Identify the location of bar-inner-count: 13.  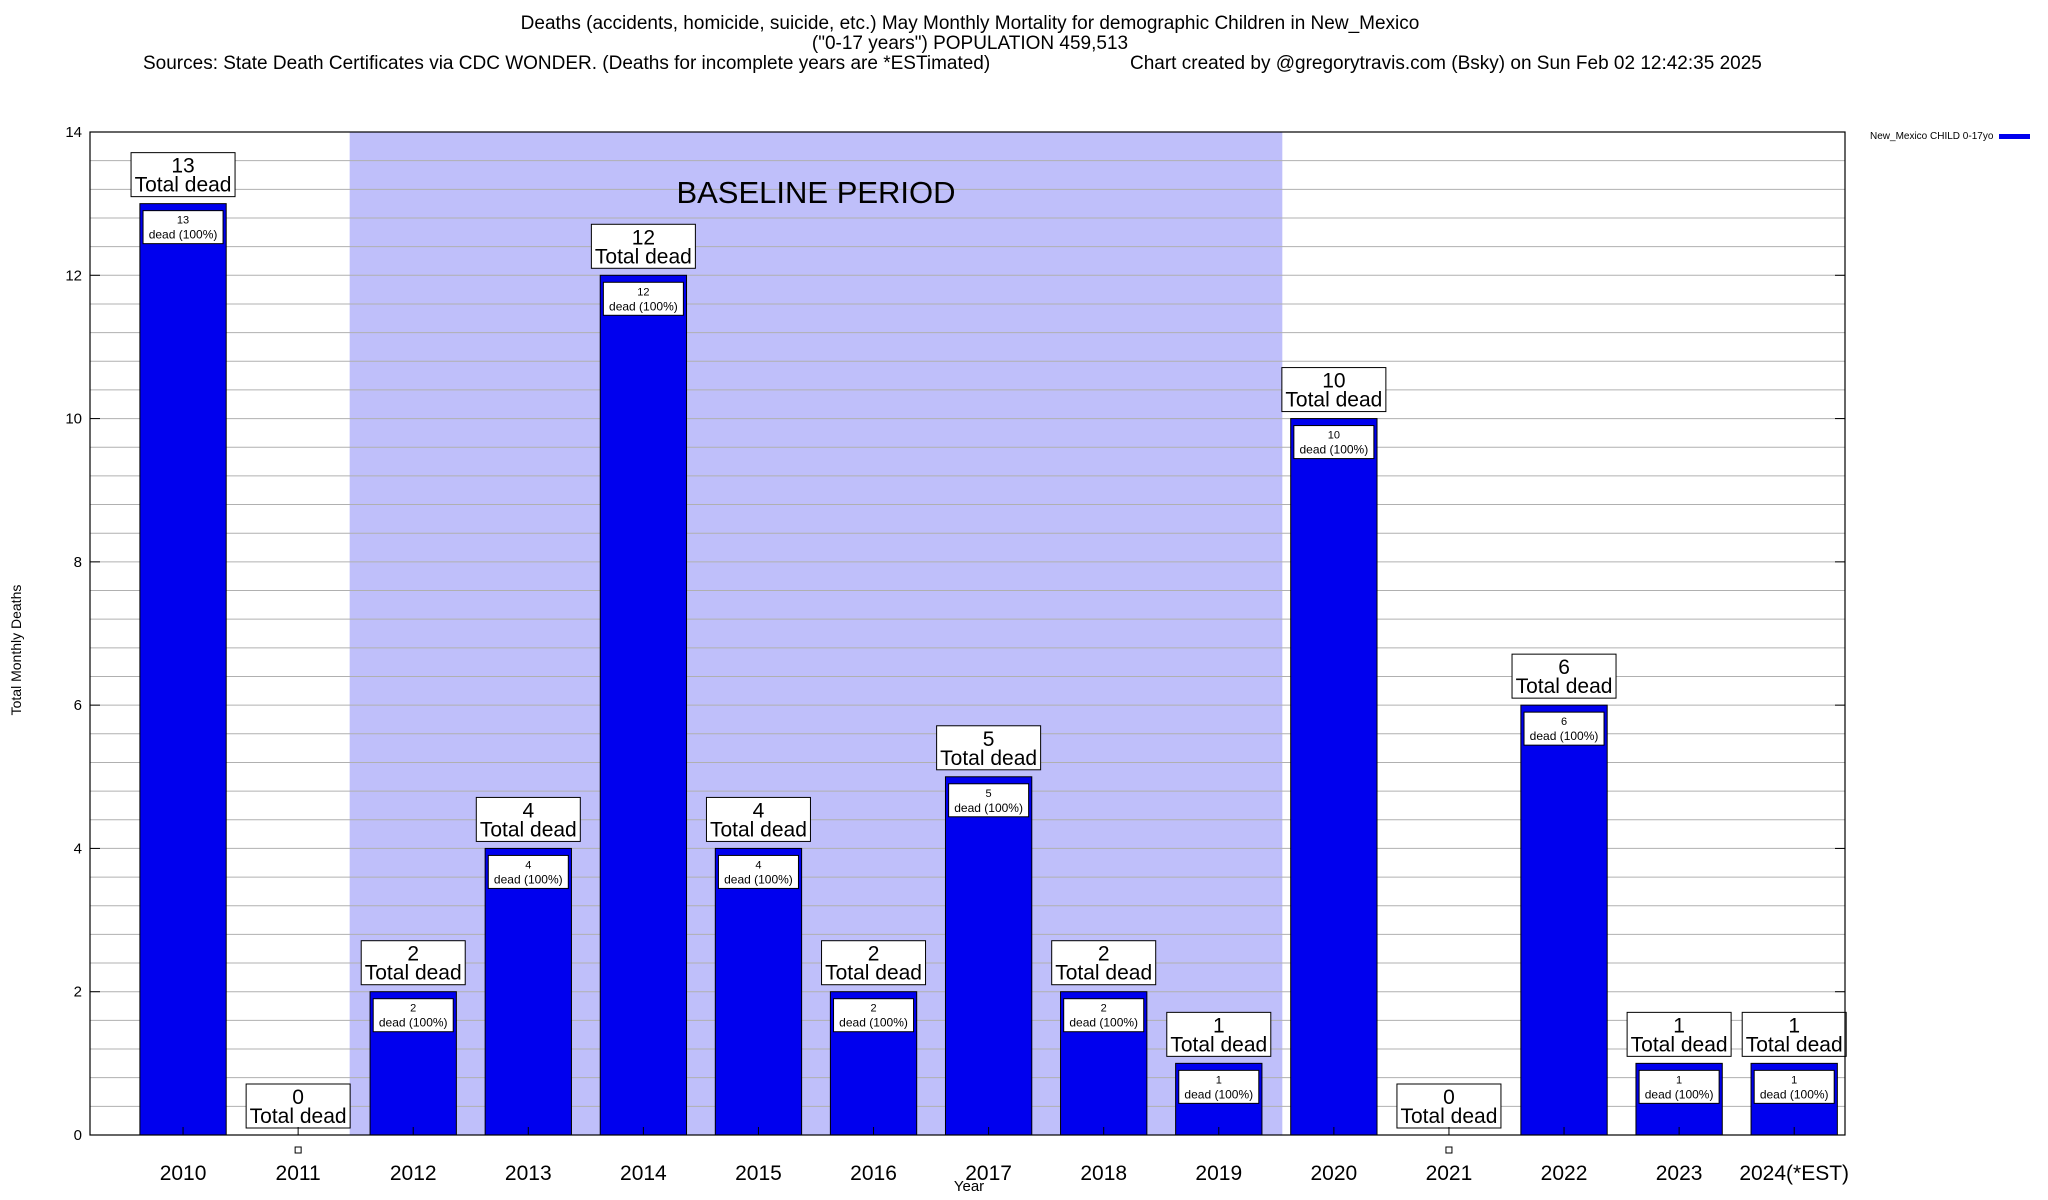
(183, 221).